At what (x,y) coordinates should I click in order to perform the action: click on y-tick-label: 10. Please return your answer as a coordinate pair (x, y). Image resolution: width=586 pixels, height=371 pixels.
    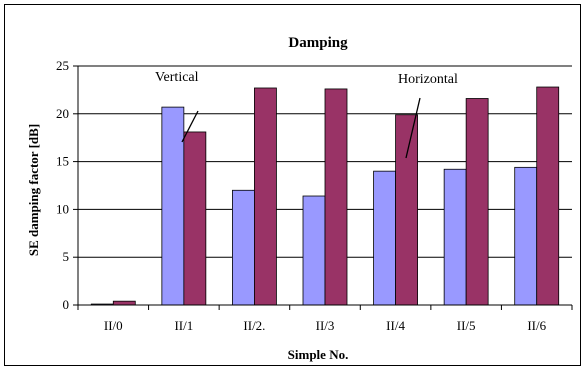
    Looking at the image, I should click on (62, 208).